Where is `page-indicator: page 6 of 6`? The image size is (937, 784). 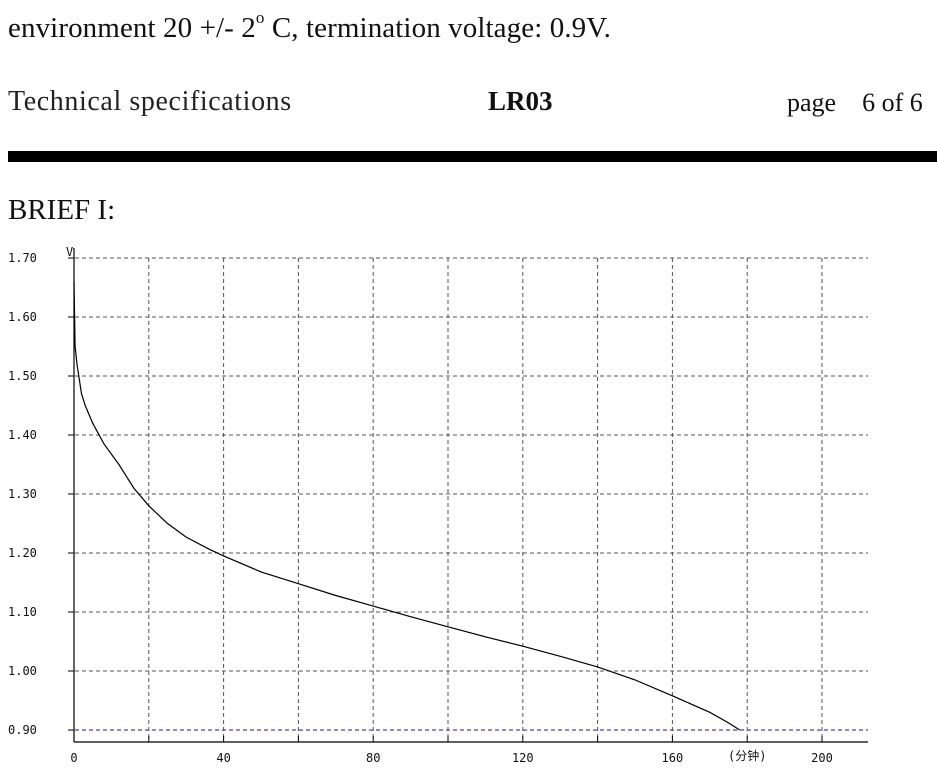 page-indicator: page 6 of 6 is located at coordinates (855, 103).